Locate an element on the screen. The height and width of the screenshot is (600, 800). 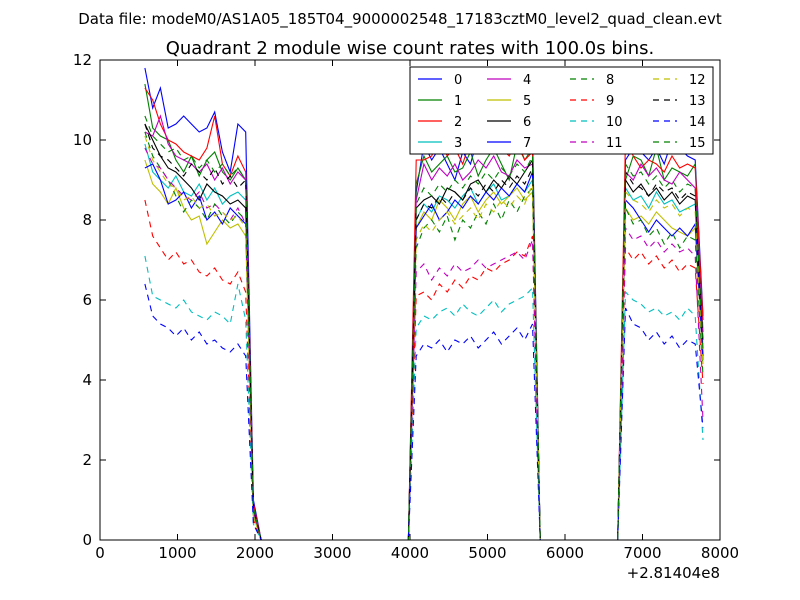
x-tick-label: 8000 is located at coordinates (720, 553).